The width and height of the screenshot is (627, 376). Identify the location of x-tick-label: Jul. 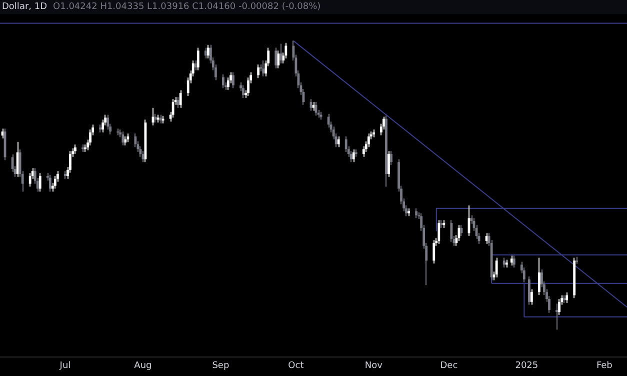
(64, 365).